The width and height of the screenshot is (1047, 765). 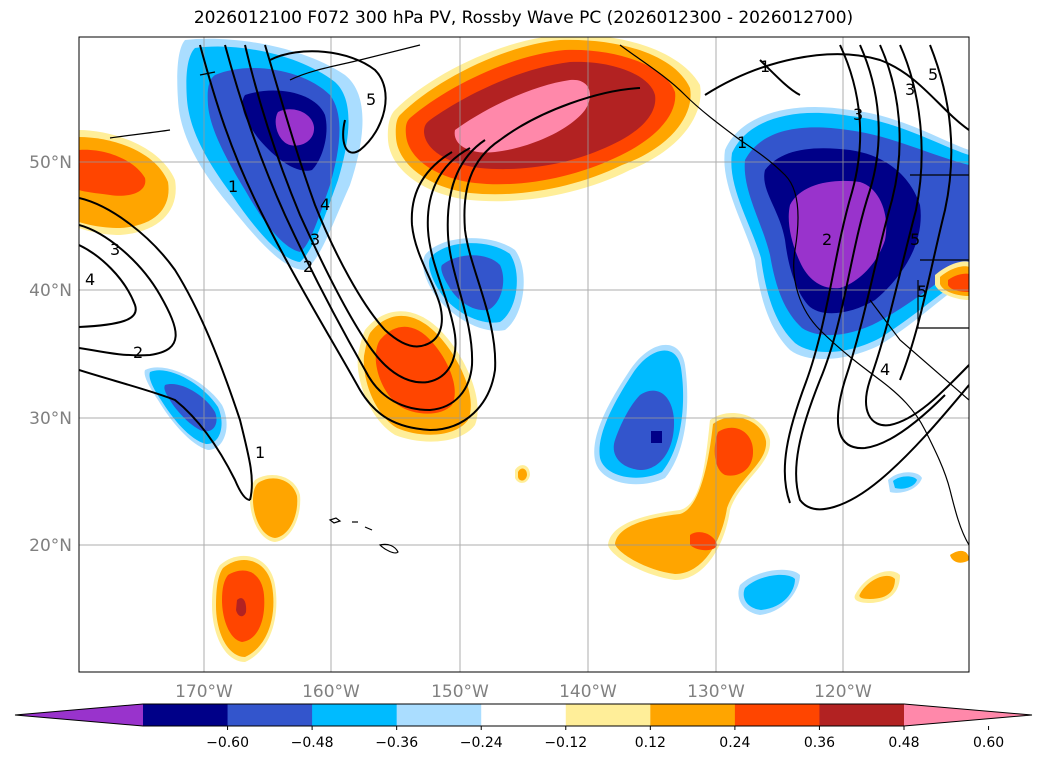 I want to click on colorbar-extend-low, so click(x=79, y=715).